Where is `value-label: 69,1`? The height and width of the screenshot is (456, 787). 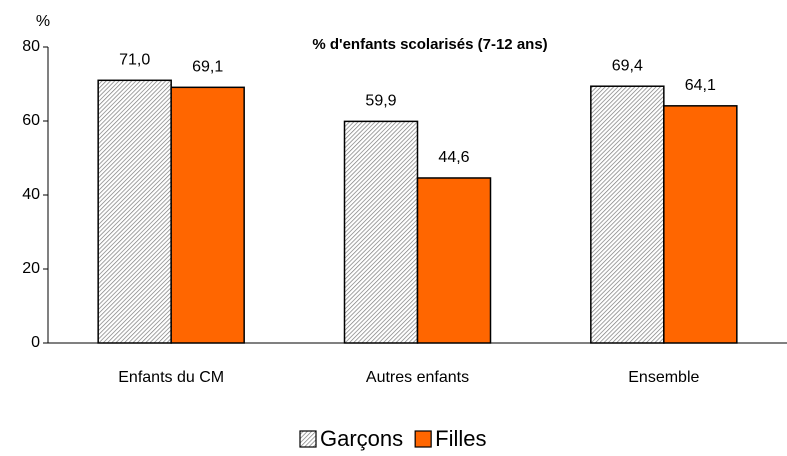 value-label: 69,1 is located at coordinates (207, 67).